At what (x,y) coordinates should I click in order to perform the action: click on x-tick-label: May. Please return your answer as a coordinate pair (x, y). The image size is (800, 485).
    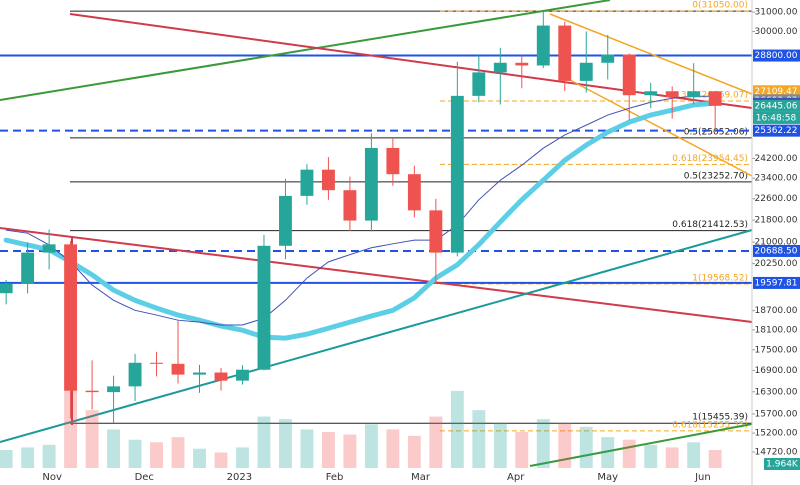
    Looking at the image, I should click on (607, 477).